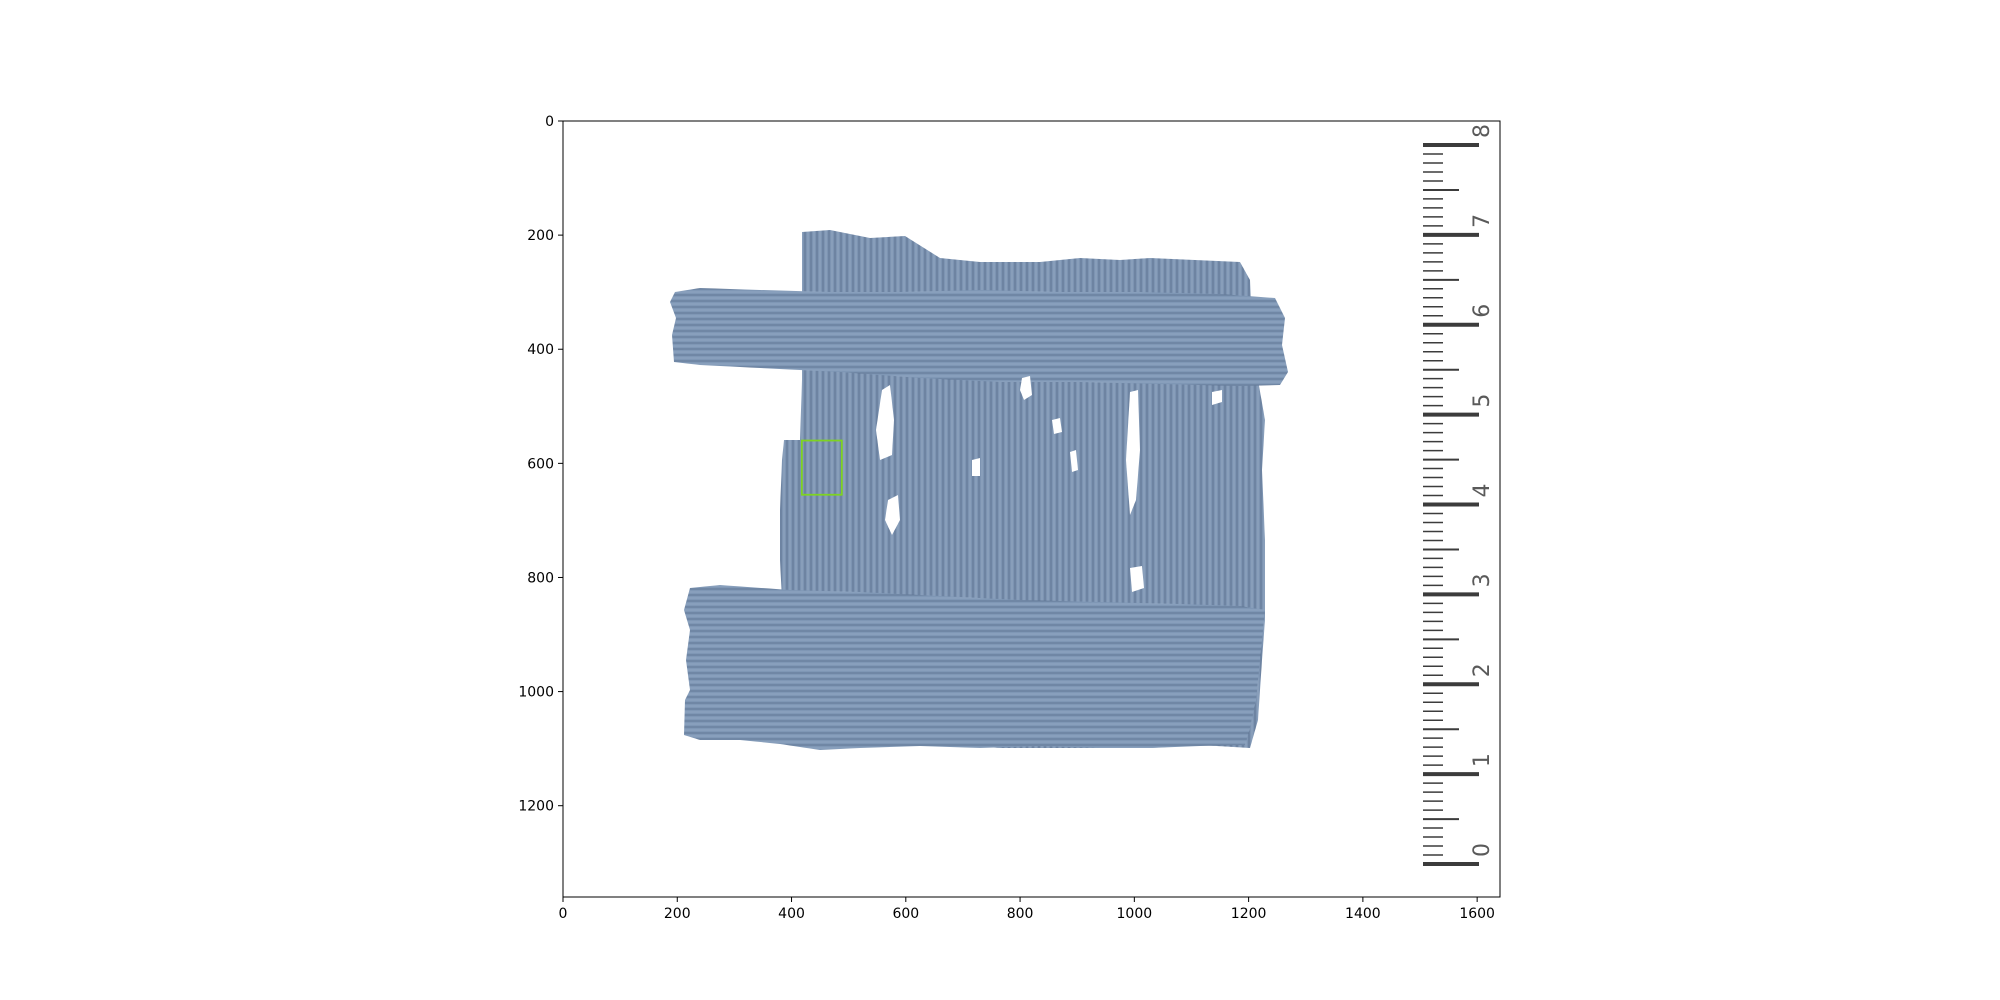 This screenshot has height=1000, width=2000. Describe the element at coordinates (1482, 850) in the screenshot. I see `ruler-number: 0` at that location.